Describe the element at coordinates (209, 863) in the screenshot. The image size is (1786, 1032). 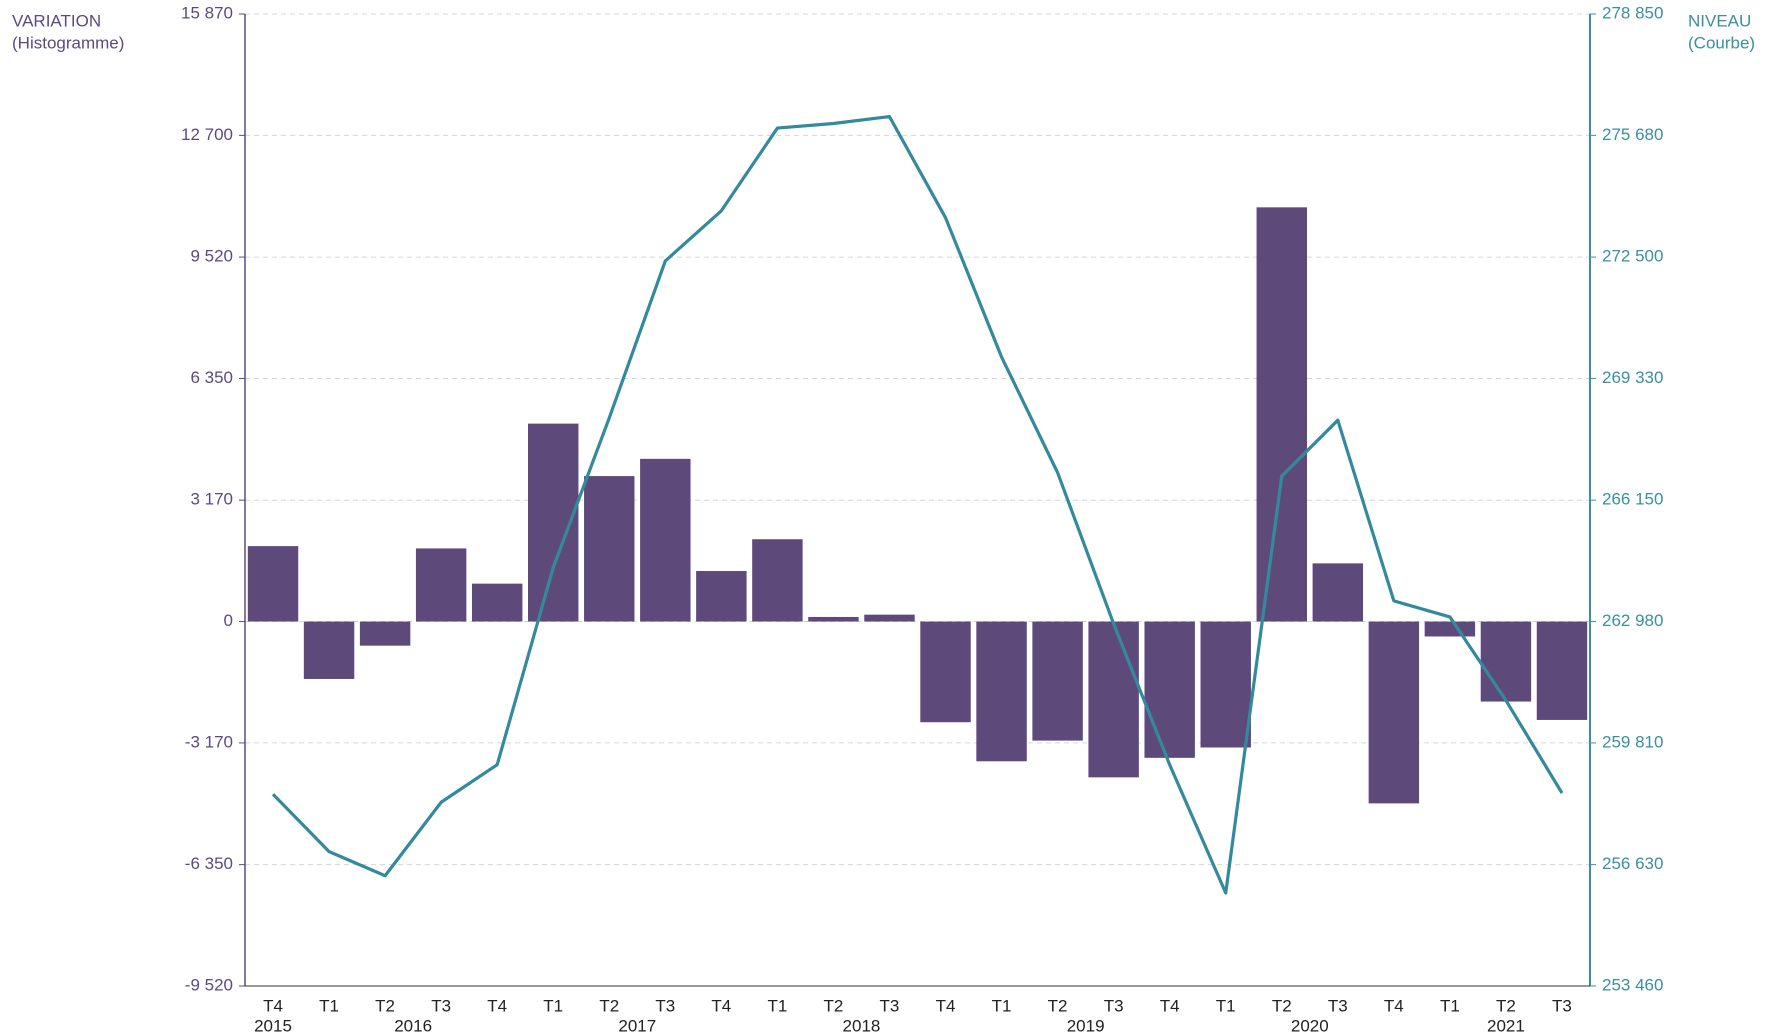
I see `y-tick-label: -6 350` at that location.